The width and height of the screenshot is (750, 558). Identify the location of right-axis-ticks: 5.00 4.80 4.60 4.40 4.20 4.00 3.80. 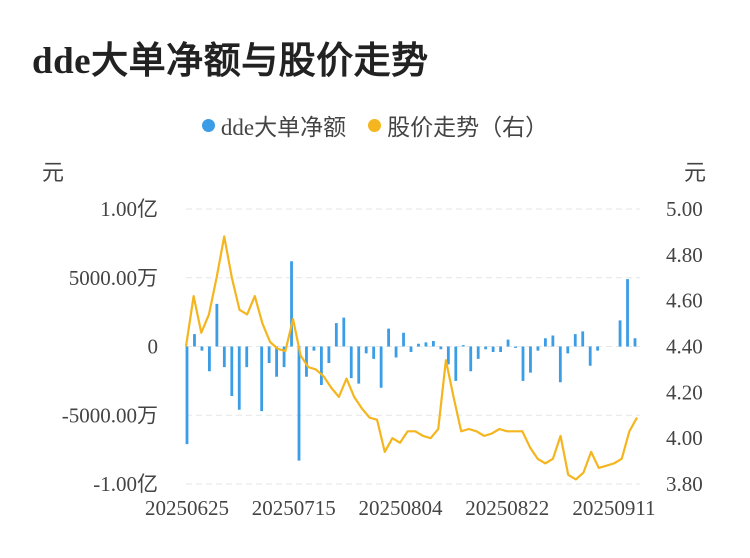
(684, 346).